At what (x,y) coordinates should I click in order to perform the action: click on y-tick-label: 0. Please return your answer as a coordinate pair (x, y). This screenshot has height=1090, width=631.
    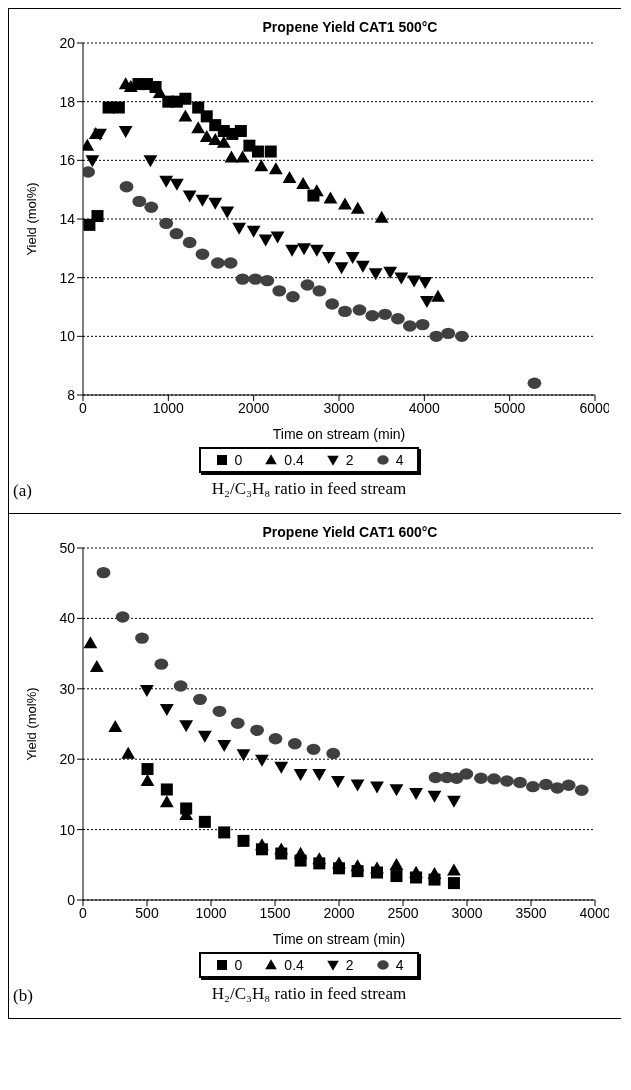
    Looking at the image, I should click on (71, 899).